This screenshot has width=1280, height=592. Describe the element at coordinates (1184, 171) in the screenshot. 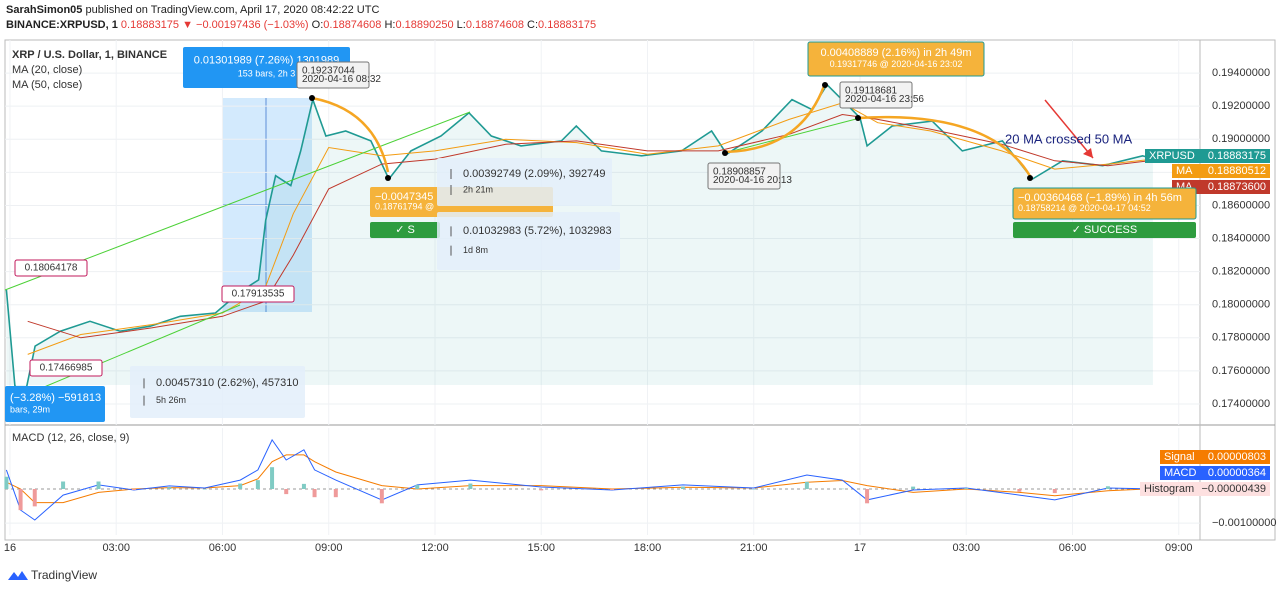

I see `axis-tag-name: MA` at that location.